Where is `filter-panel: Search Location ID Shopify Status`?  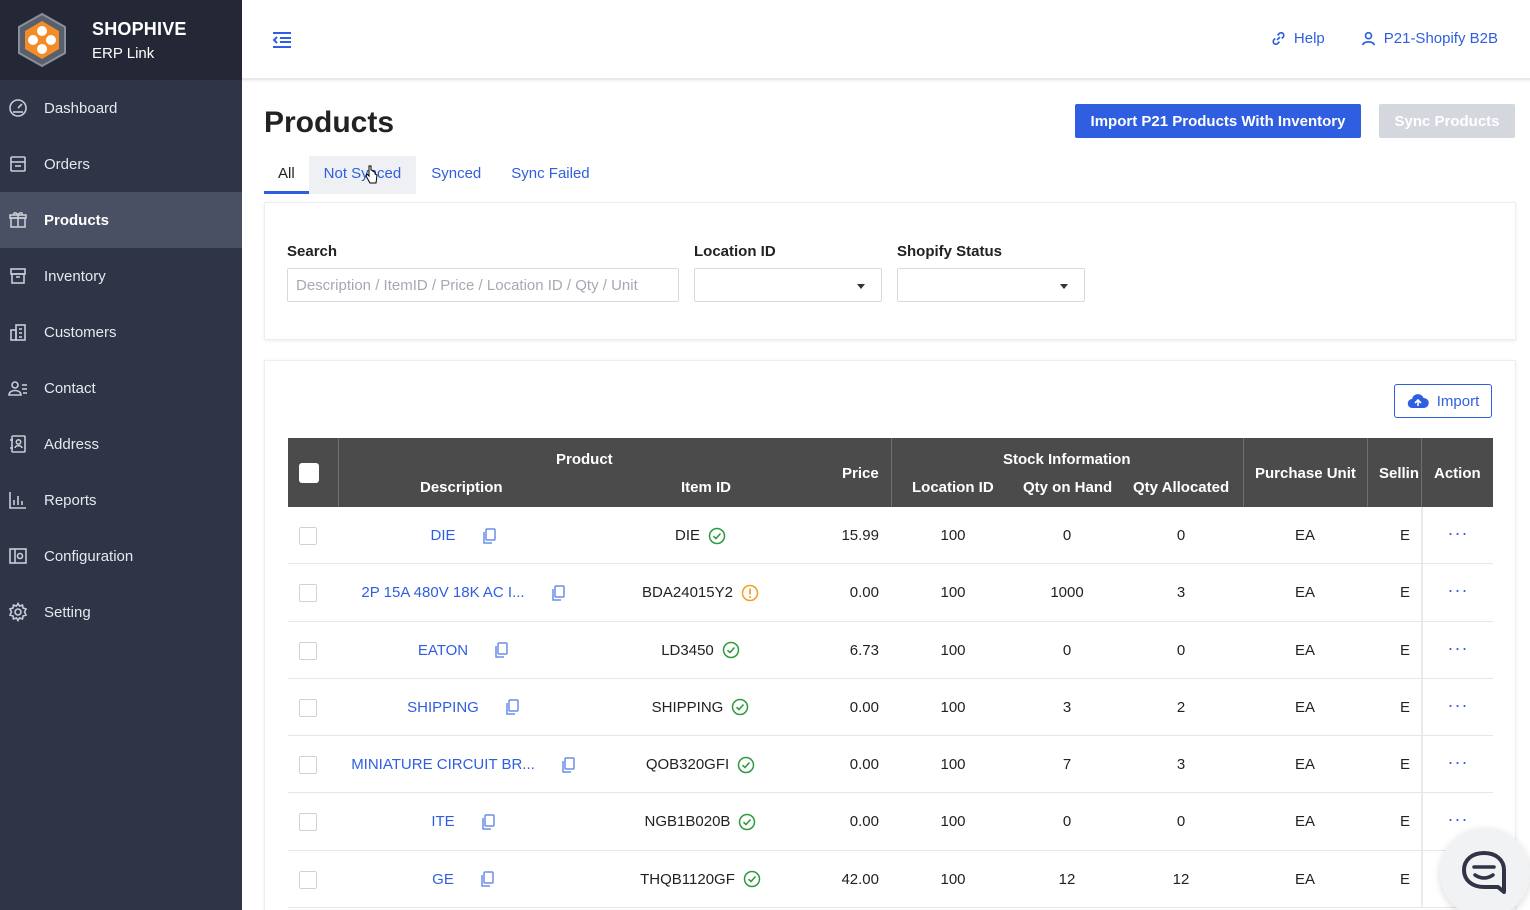
filter-panel: Search Location ID Shopify Status is located at coordinates (890, 271).